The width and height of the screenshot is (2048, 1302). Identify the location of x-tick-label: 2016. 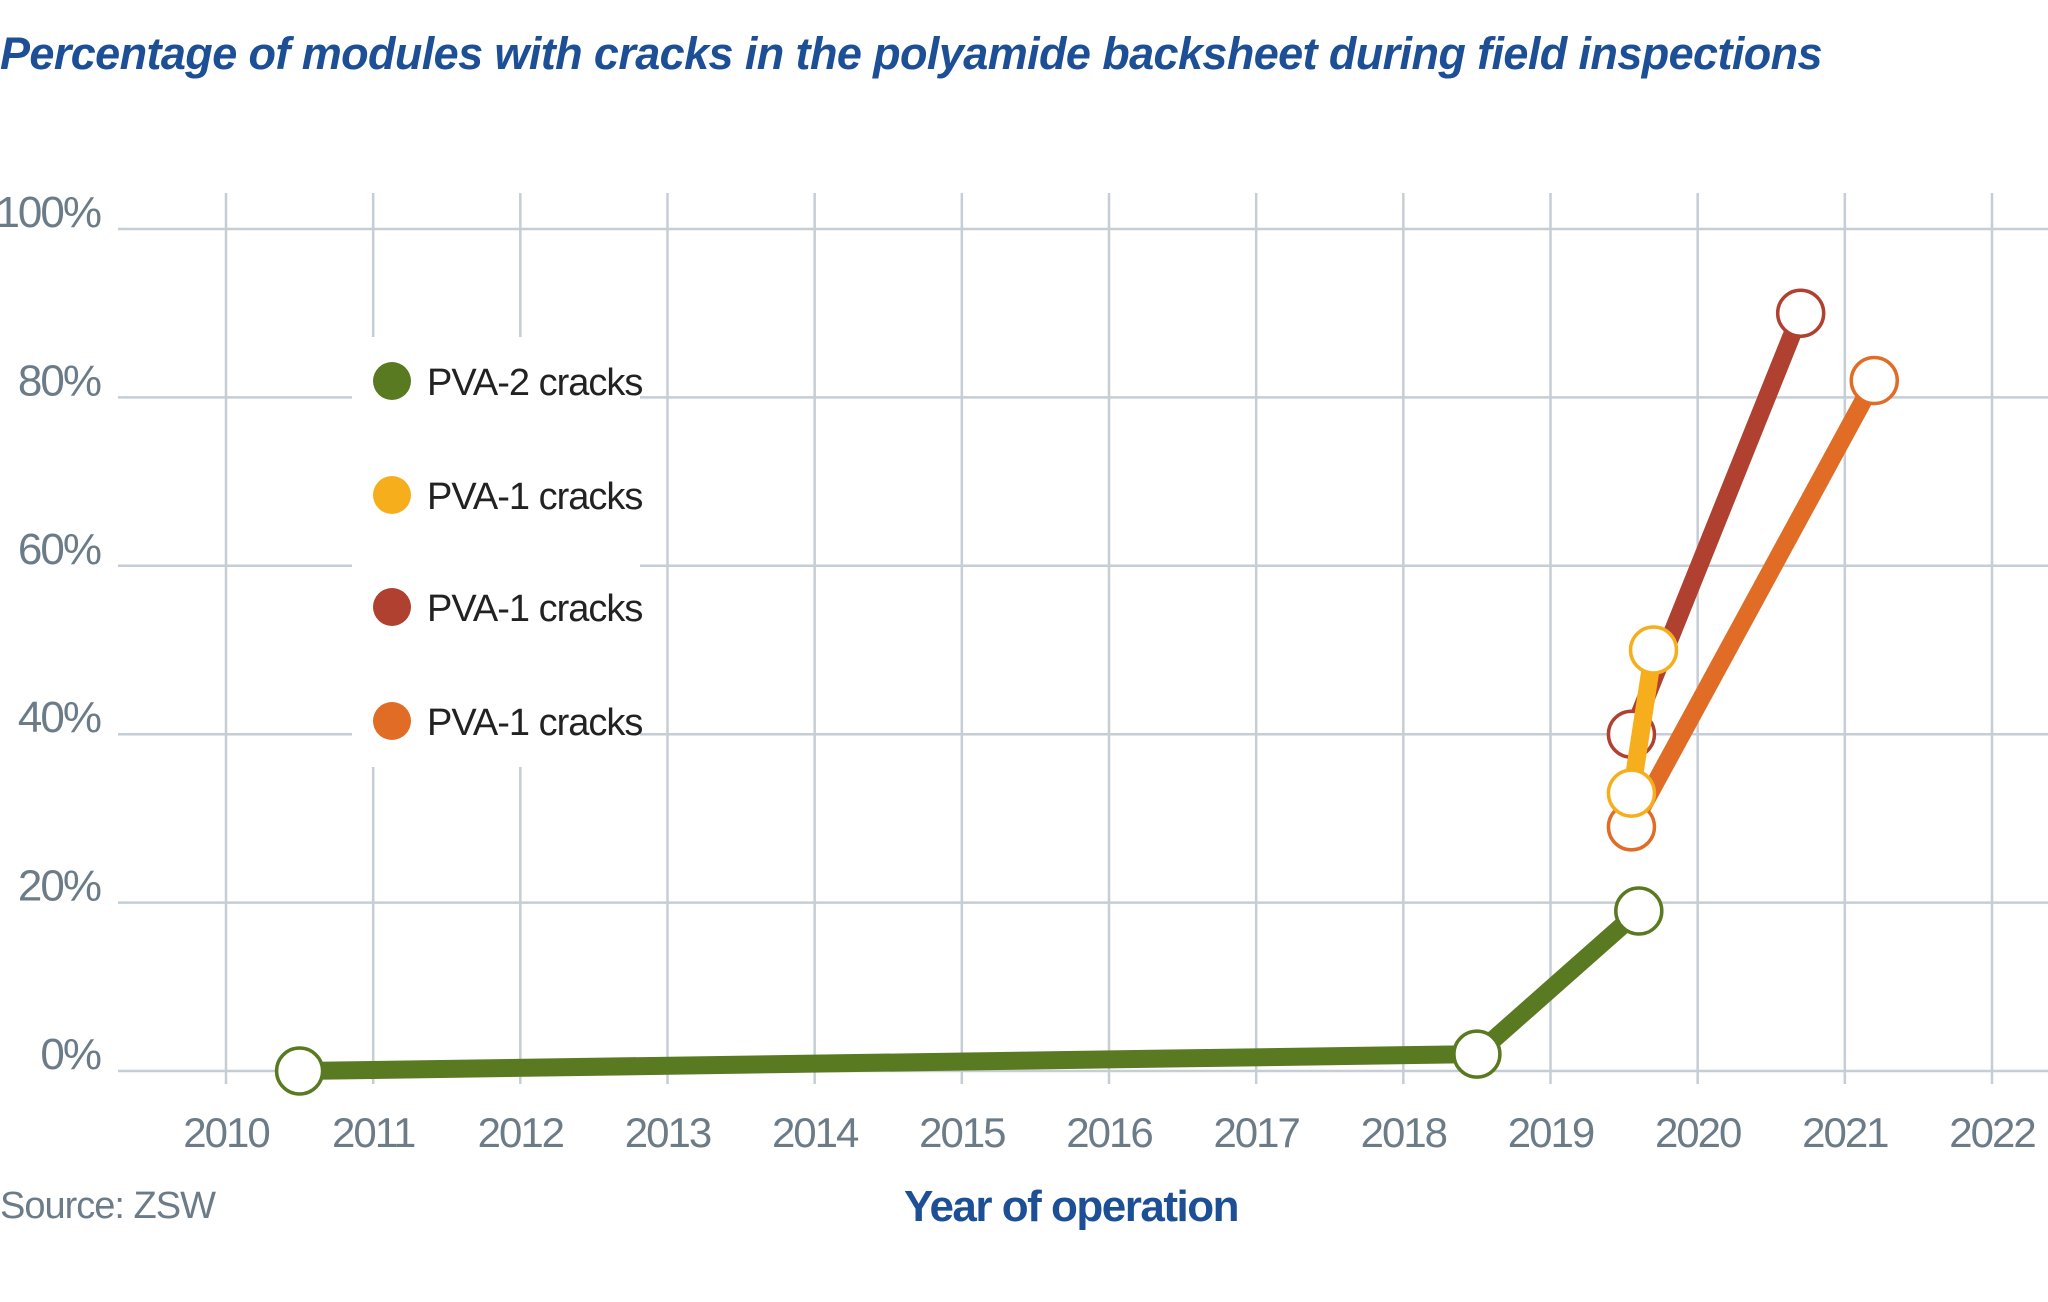
(1109, 1132).